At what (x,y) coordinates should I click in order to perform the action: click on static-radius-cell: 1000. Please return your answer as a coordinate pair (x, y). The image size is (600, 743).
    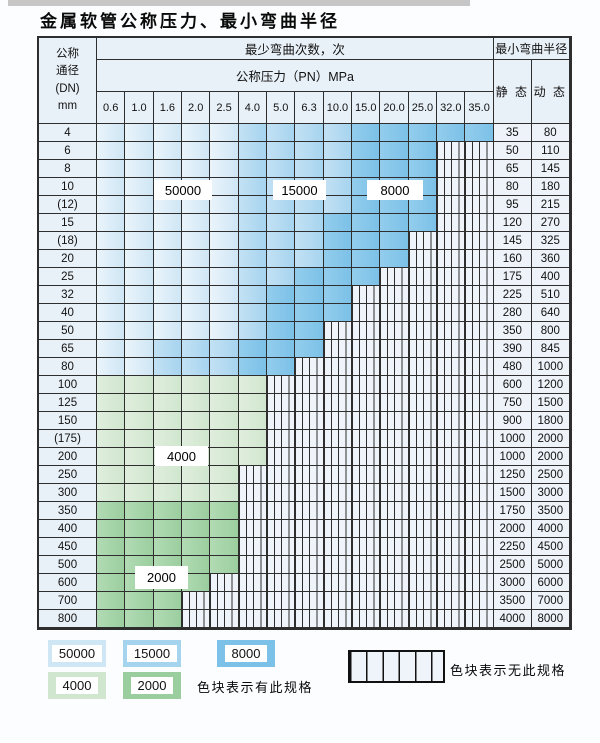
    Looking at the image, I should click on (512, 439).